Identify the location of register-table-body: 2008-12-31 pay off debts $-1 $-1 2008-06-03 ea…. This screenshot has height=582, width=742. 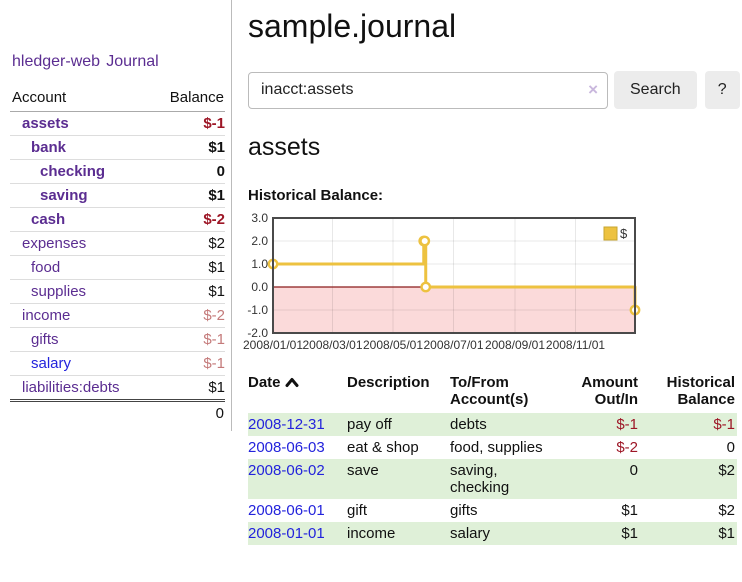
(492, 479).